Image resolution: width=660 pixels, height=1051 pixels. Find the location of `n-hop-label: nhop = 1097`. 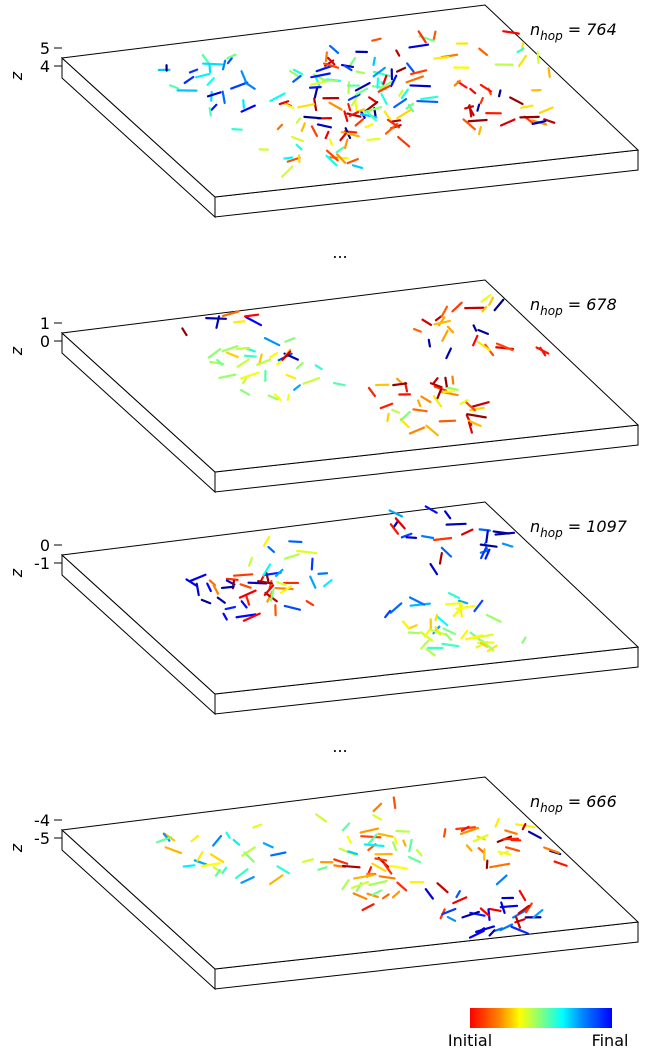

n-hop-label: nhop = 1097 is located at coordinates (579, 528).